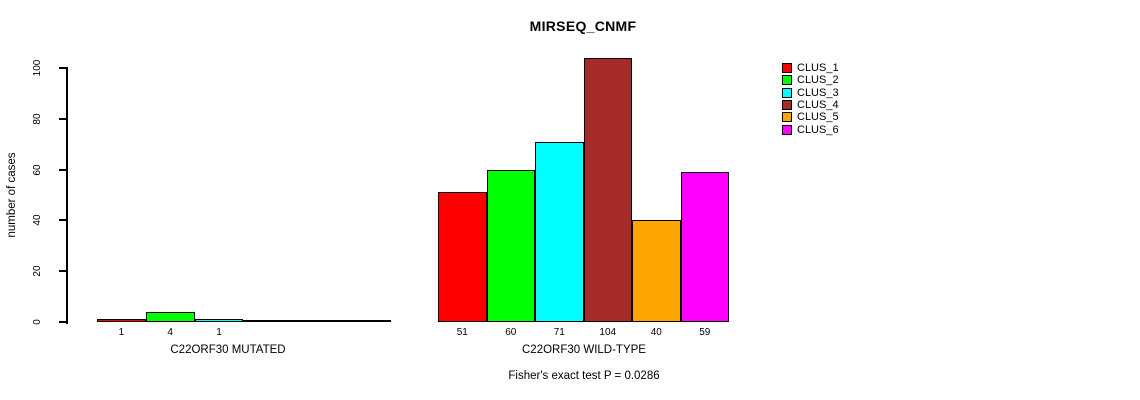 Image resolution: width=1140 pixels, height=400 pixels. I want to click on legend: CLUS_1 CLUS_2 CLUS_3 CLUS_4 CLUS_5 CLUS_6, so click(810, 99).